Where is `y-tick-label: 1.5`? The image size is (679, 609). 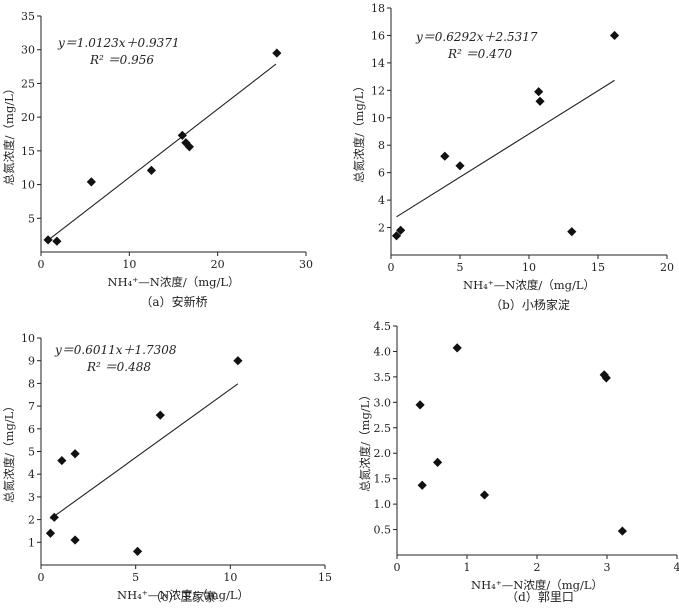 y-tick-label: 1.5 is located at coordinates (383, 479).